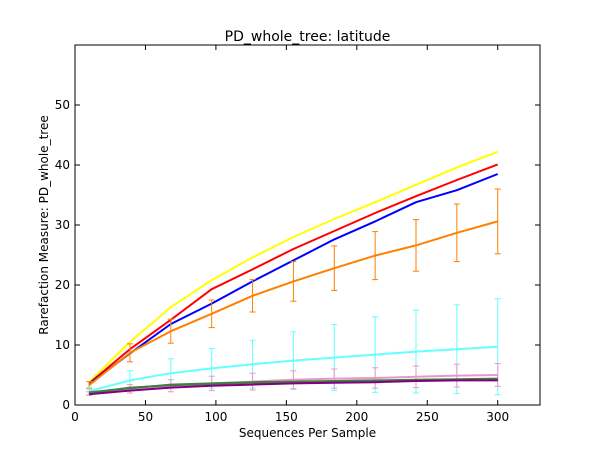 The image size is (600, 450). What do you see at coordinates (62, 345) in the screenshot?
I see `y-tick-label: 10` at bounding box center [62, 345].